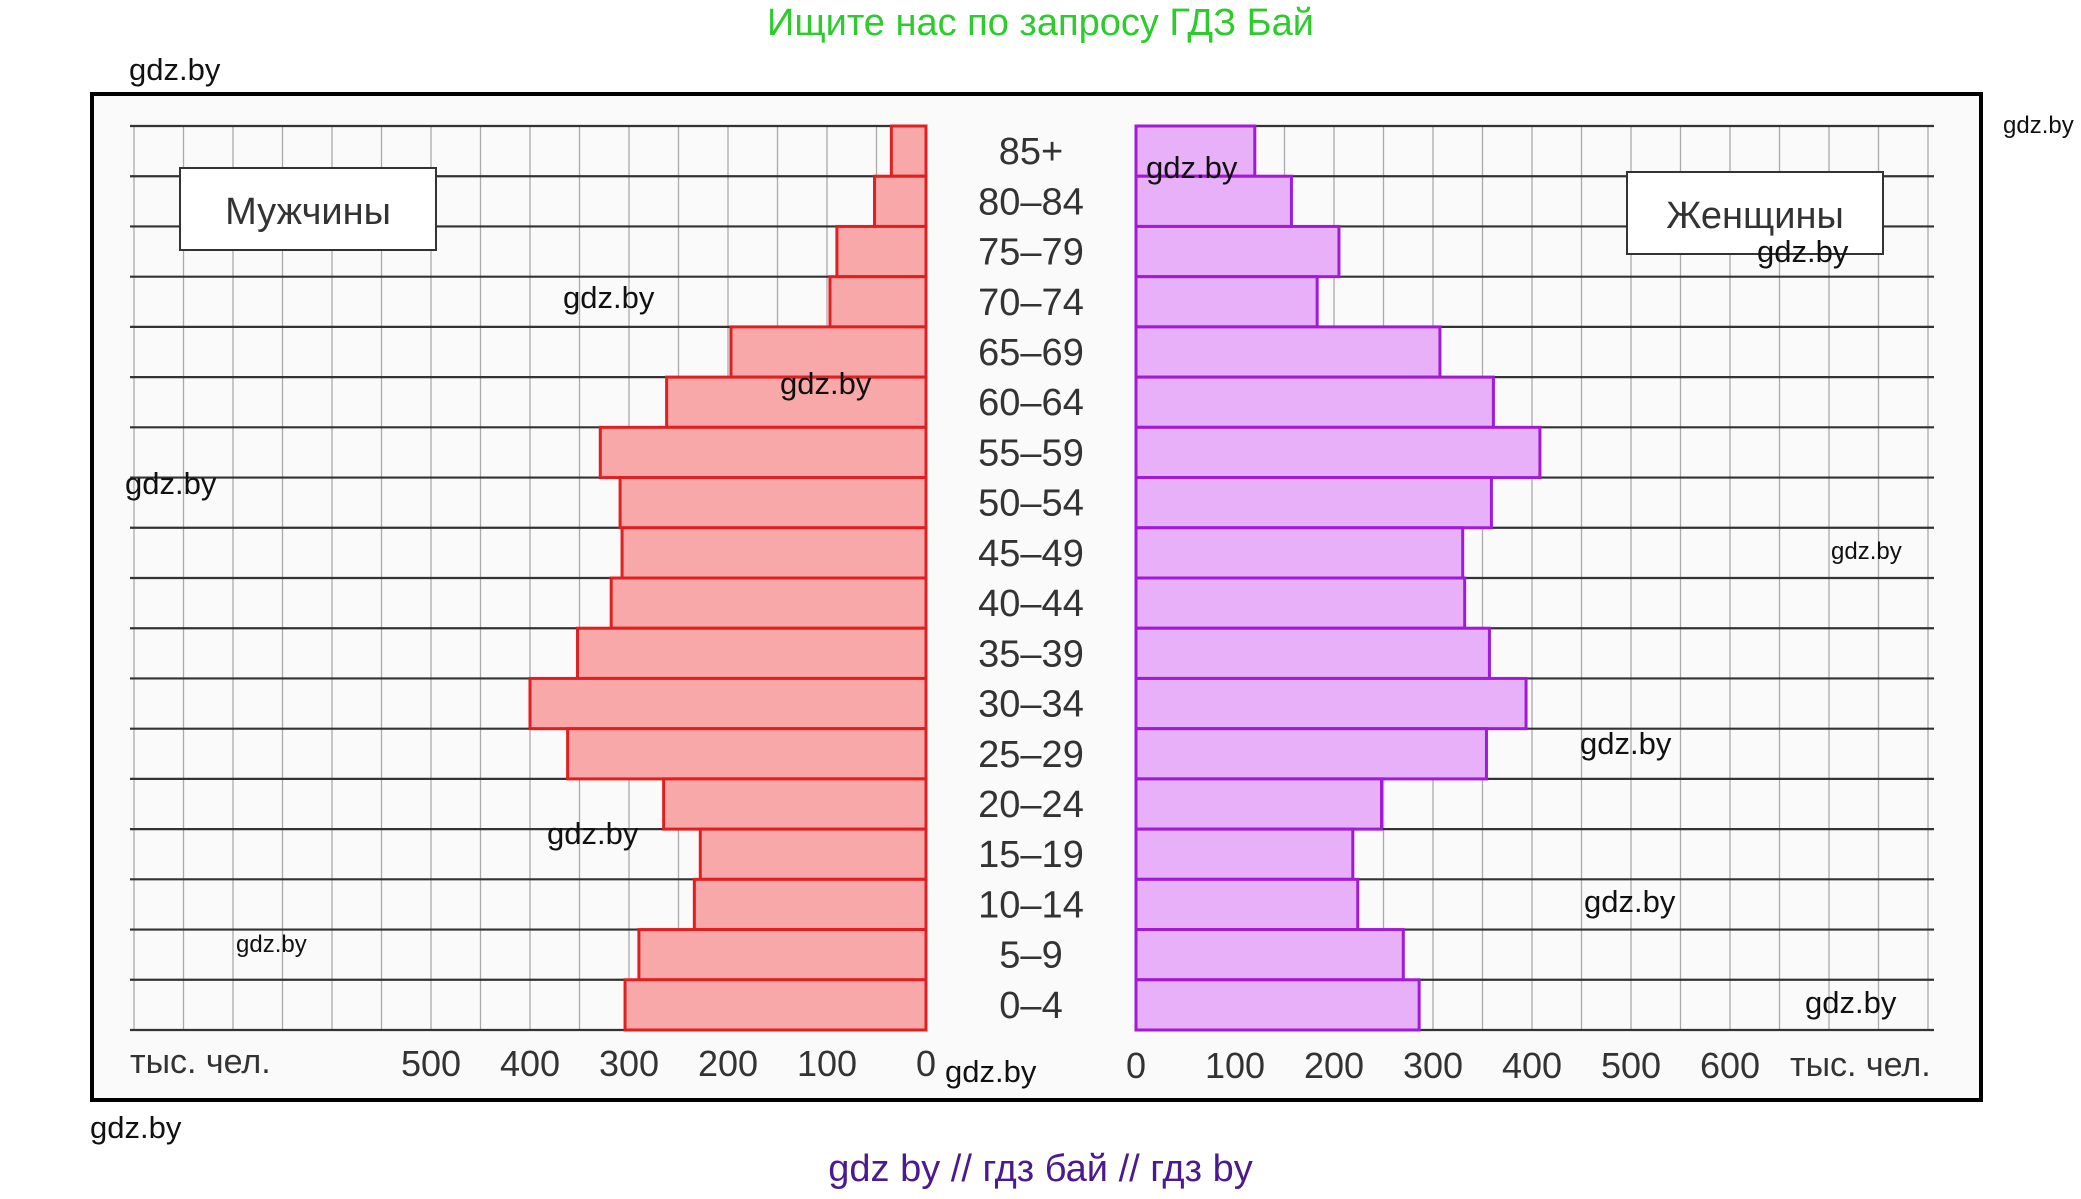 This screenshot has width=2081, height=1199. Describe the element at coordinates (1031, 303) in the screenshot. I see `age-group-label: 70–74` at that location.